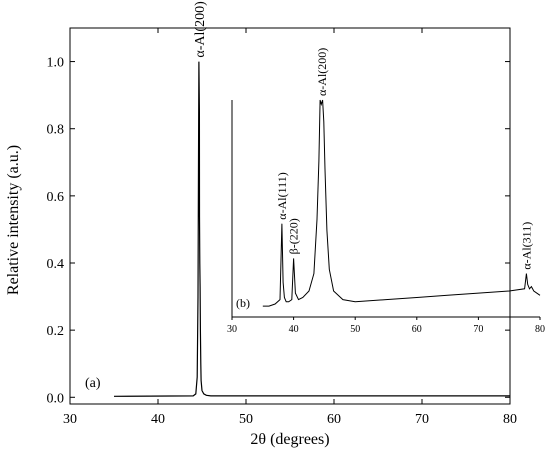  What do you see at coordinates (289, 439) in the screenshot?
I see `x-axis-title: 2θ (degrees)` at bounding box center [289, 439].